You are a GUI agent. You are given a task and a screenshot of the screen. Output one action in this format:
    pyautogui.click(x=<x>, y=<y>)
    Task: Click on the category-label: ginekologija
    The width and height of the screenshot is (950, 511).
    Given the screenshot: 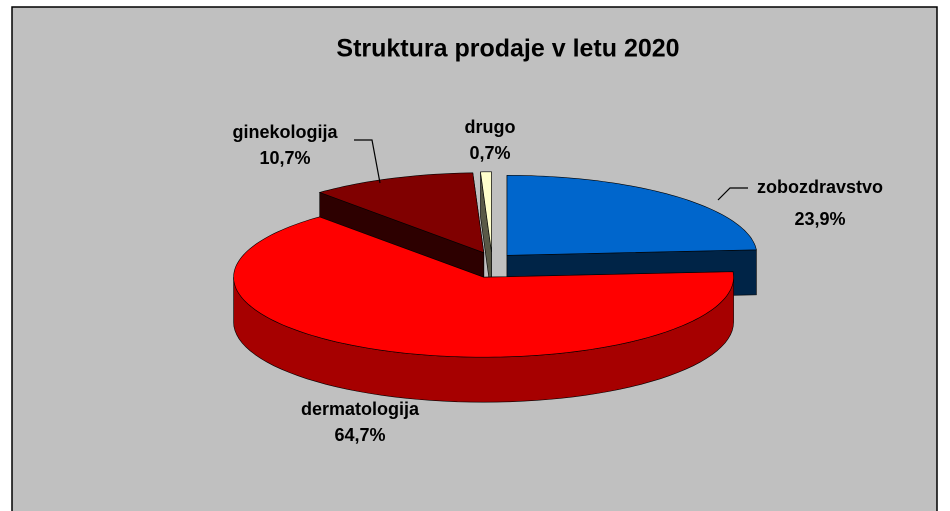 What is the action you would take?
    pyautogui.click(x=285, y=132)
    